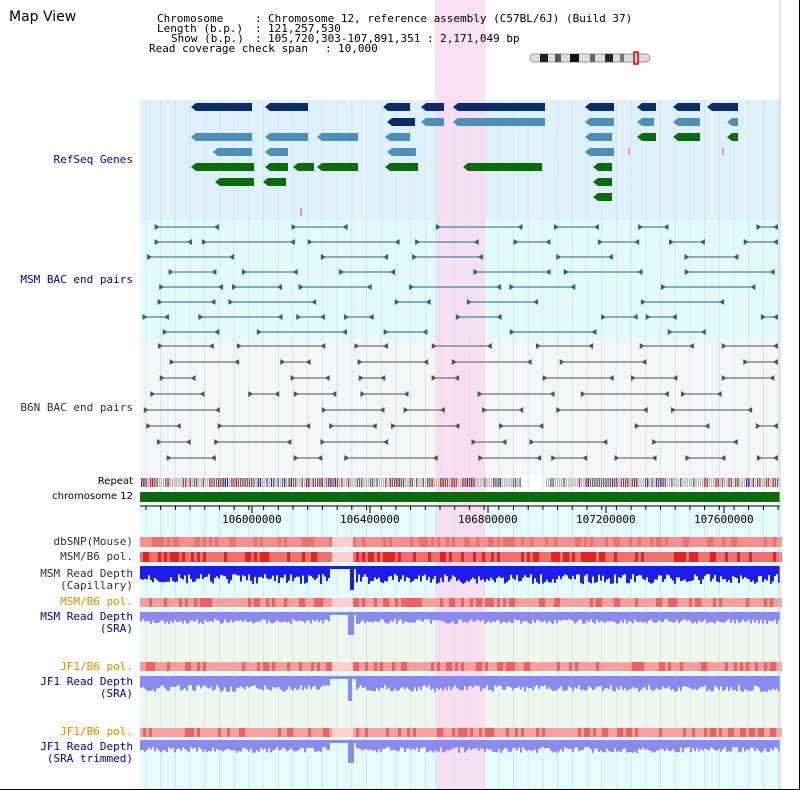  Describe the element at coordinates (190, 18) in the screenshot. I see `chromosome-key: Chromosome` at that location.